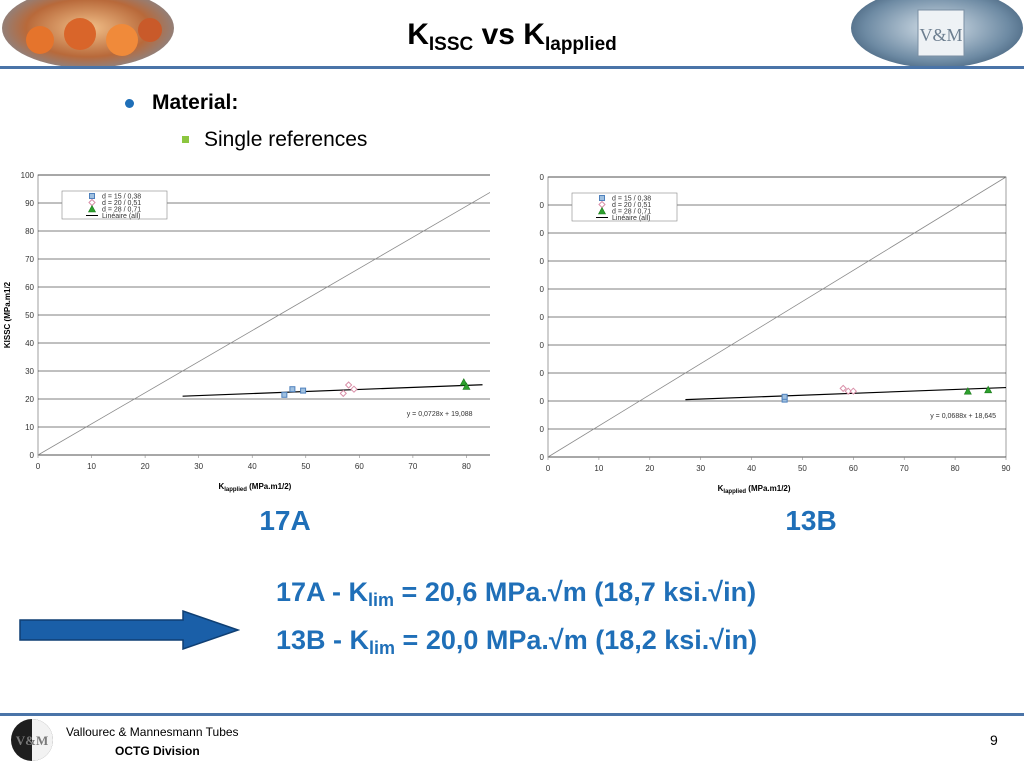 The width and height of the screenshot is (1024, 768). Describe the element at coordinates (29, 287) in the screenshot. I see `y-tick-label: 60` at that location.